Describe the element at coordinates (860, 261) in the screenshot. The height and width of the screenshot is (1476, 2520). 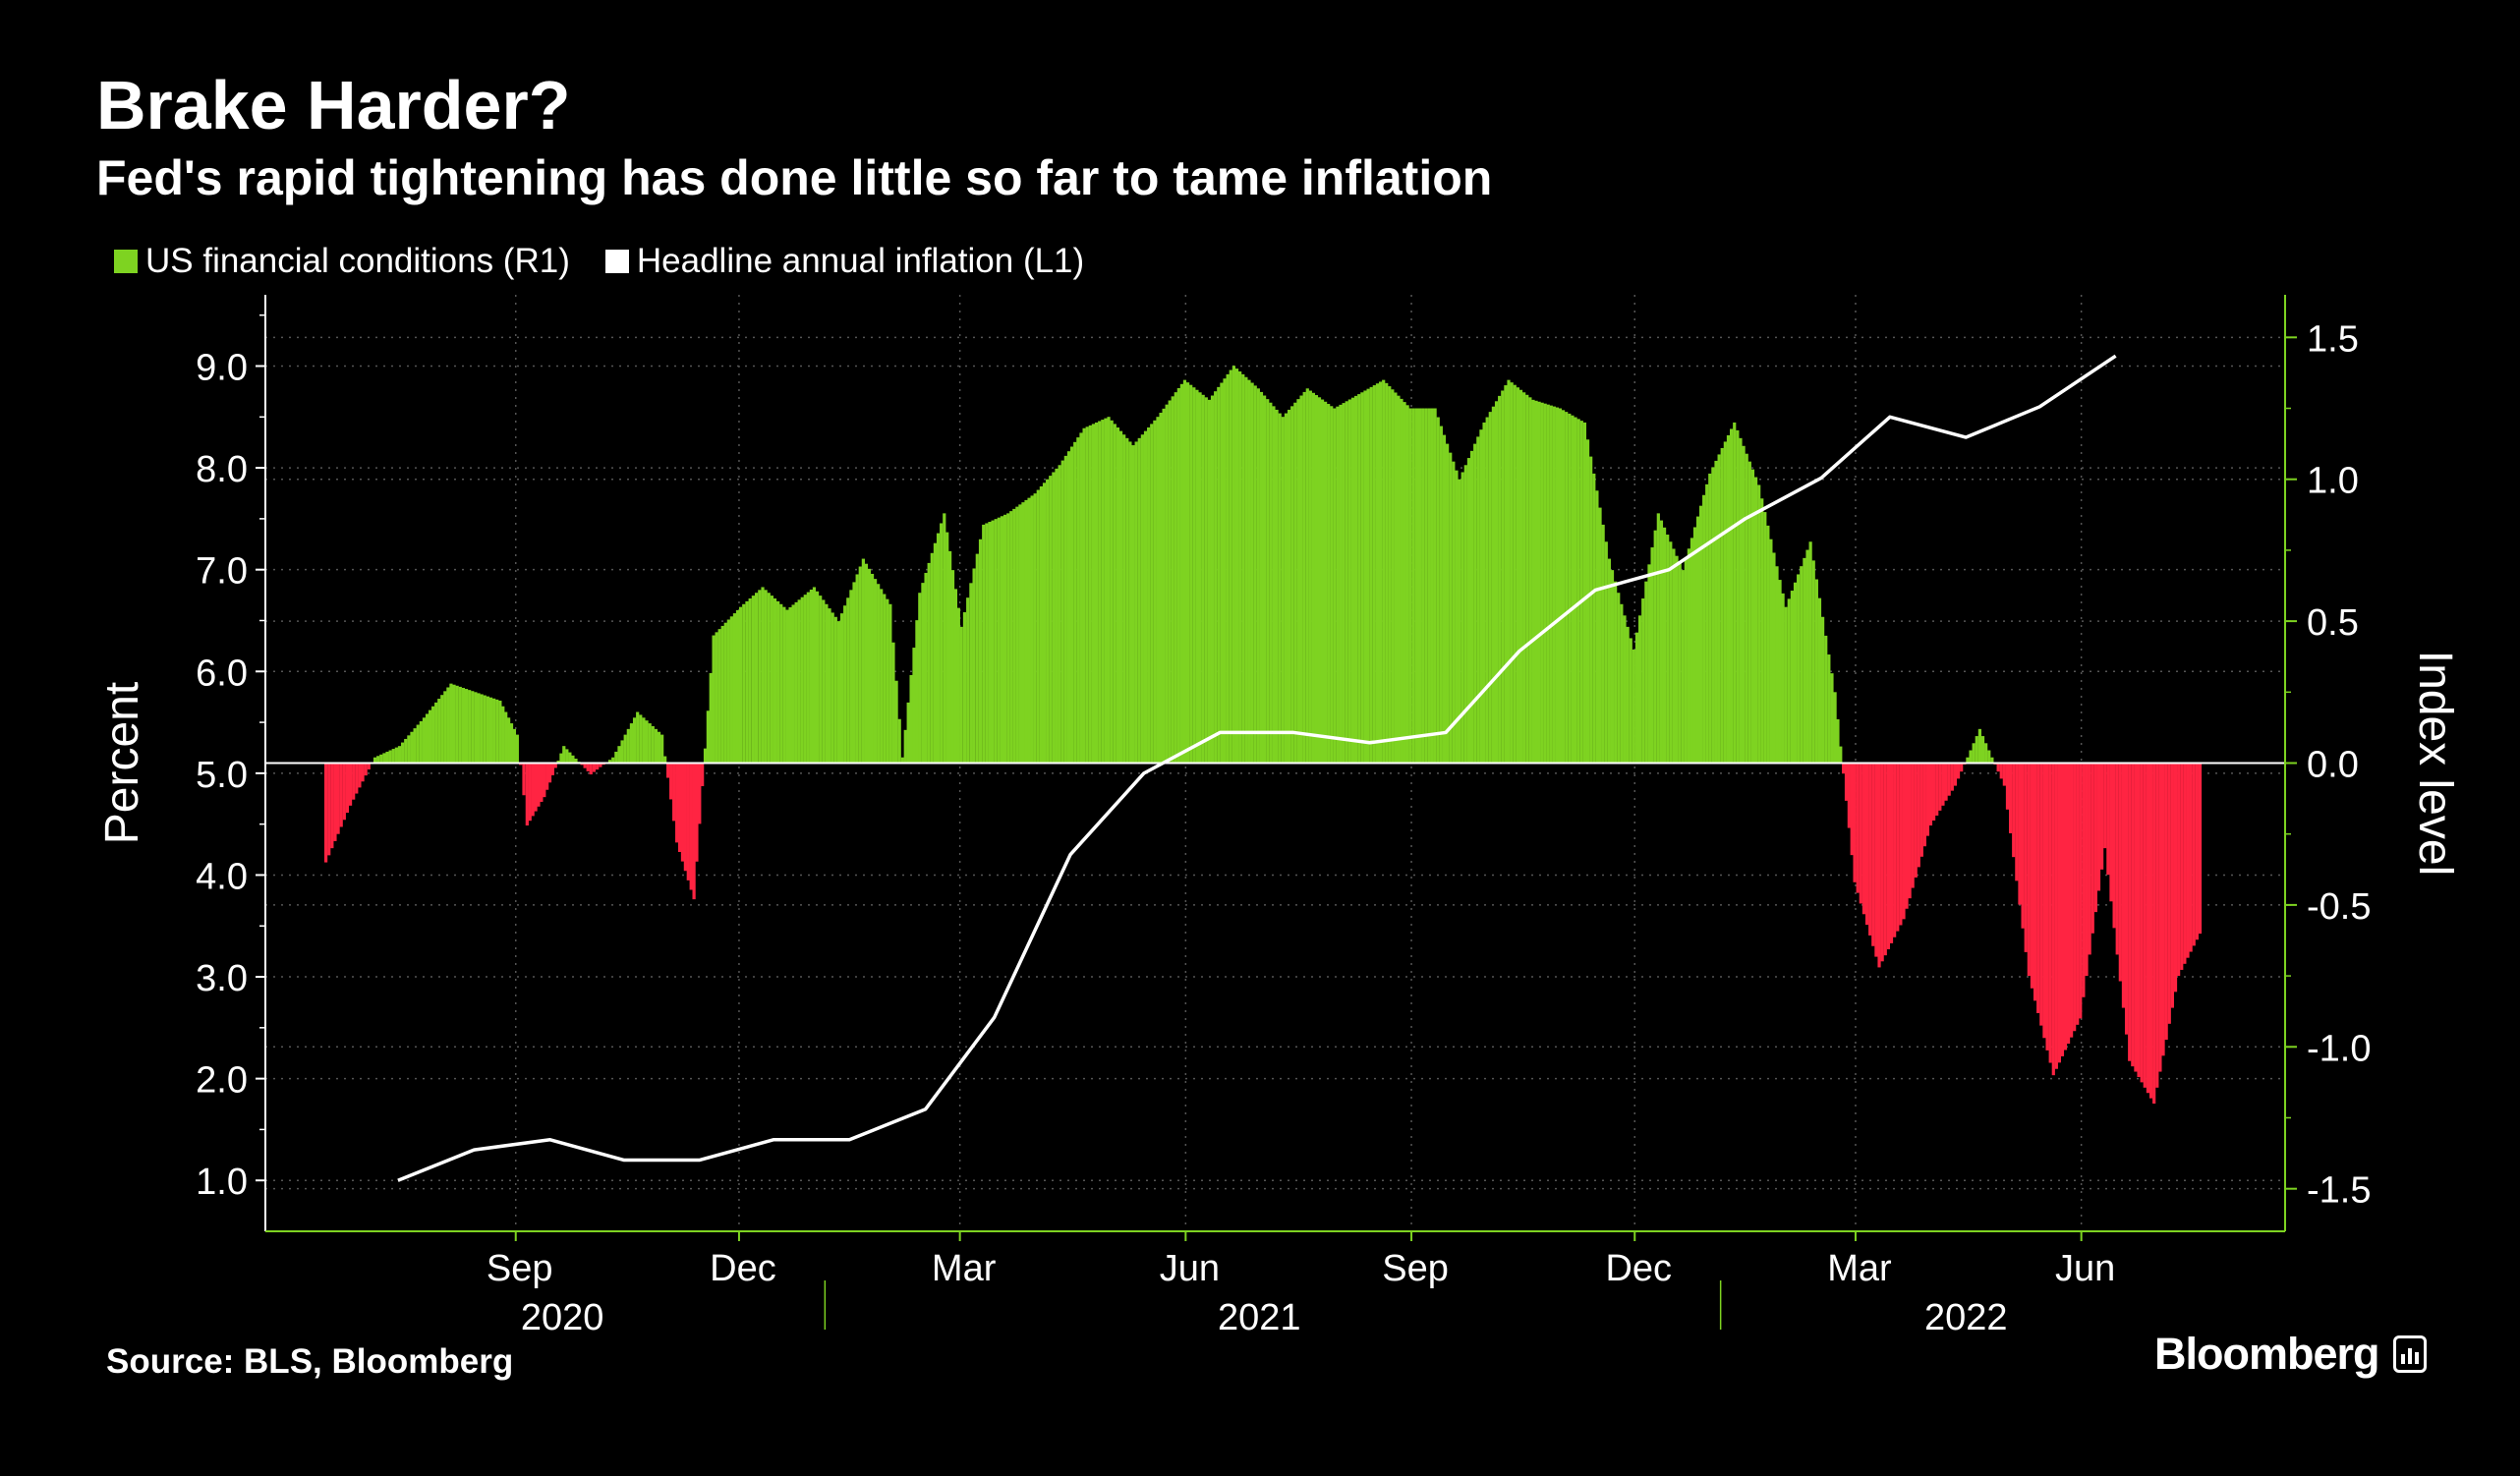
I see `legend-label-inflation: Headline annual inflation (L1)` at that location.